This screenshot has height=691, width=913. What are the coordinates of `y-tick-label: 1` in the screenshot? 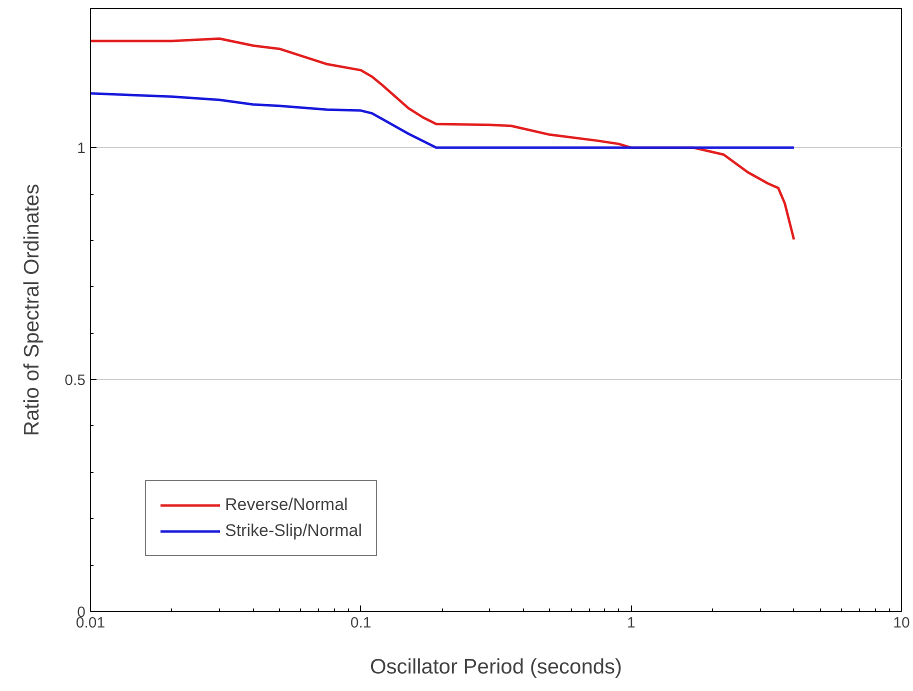 It's located at (81, 149).